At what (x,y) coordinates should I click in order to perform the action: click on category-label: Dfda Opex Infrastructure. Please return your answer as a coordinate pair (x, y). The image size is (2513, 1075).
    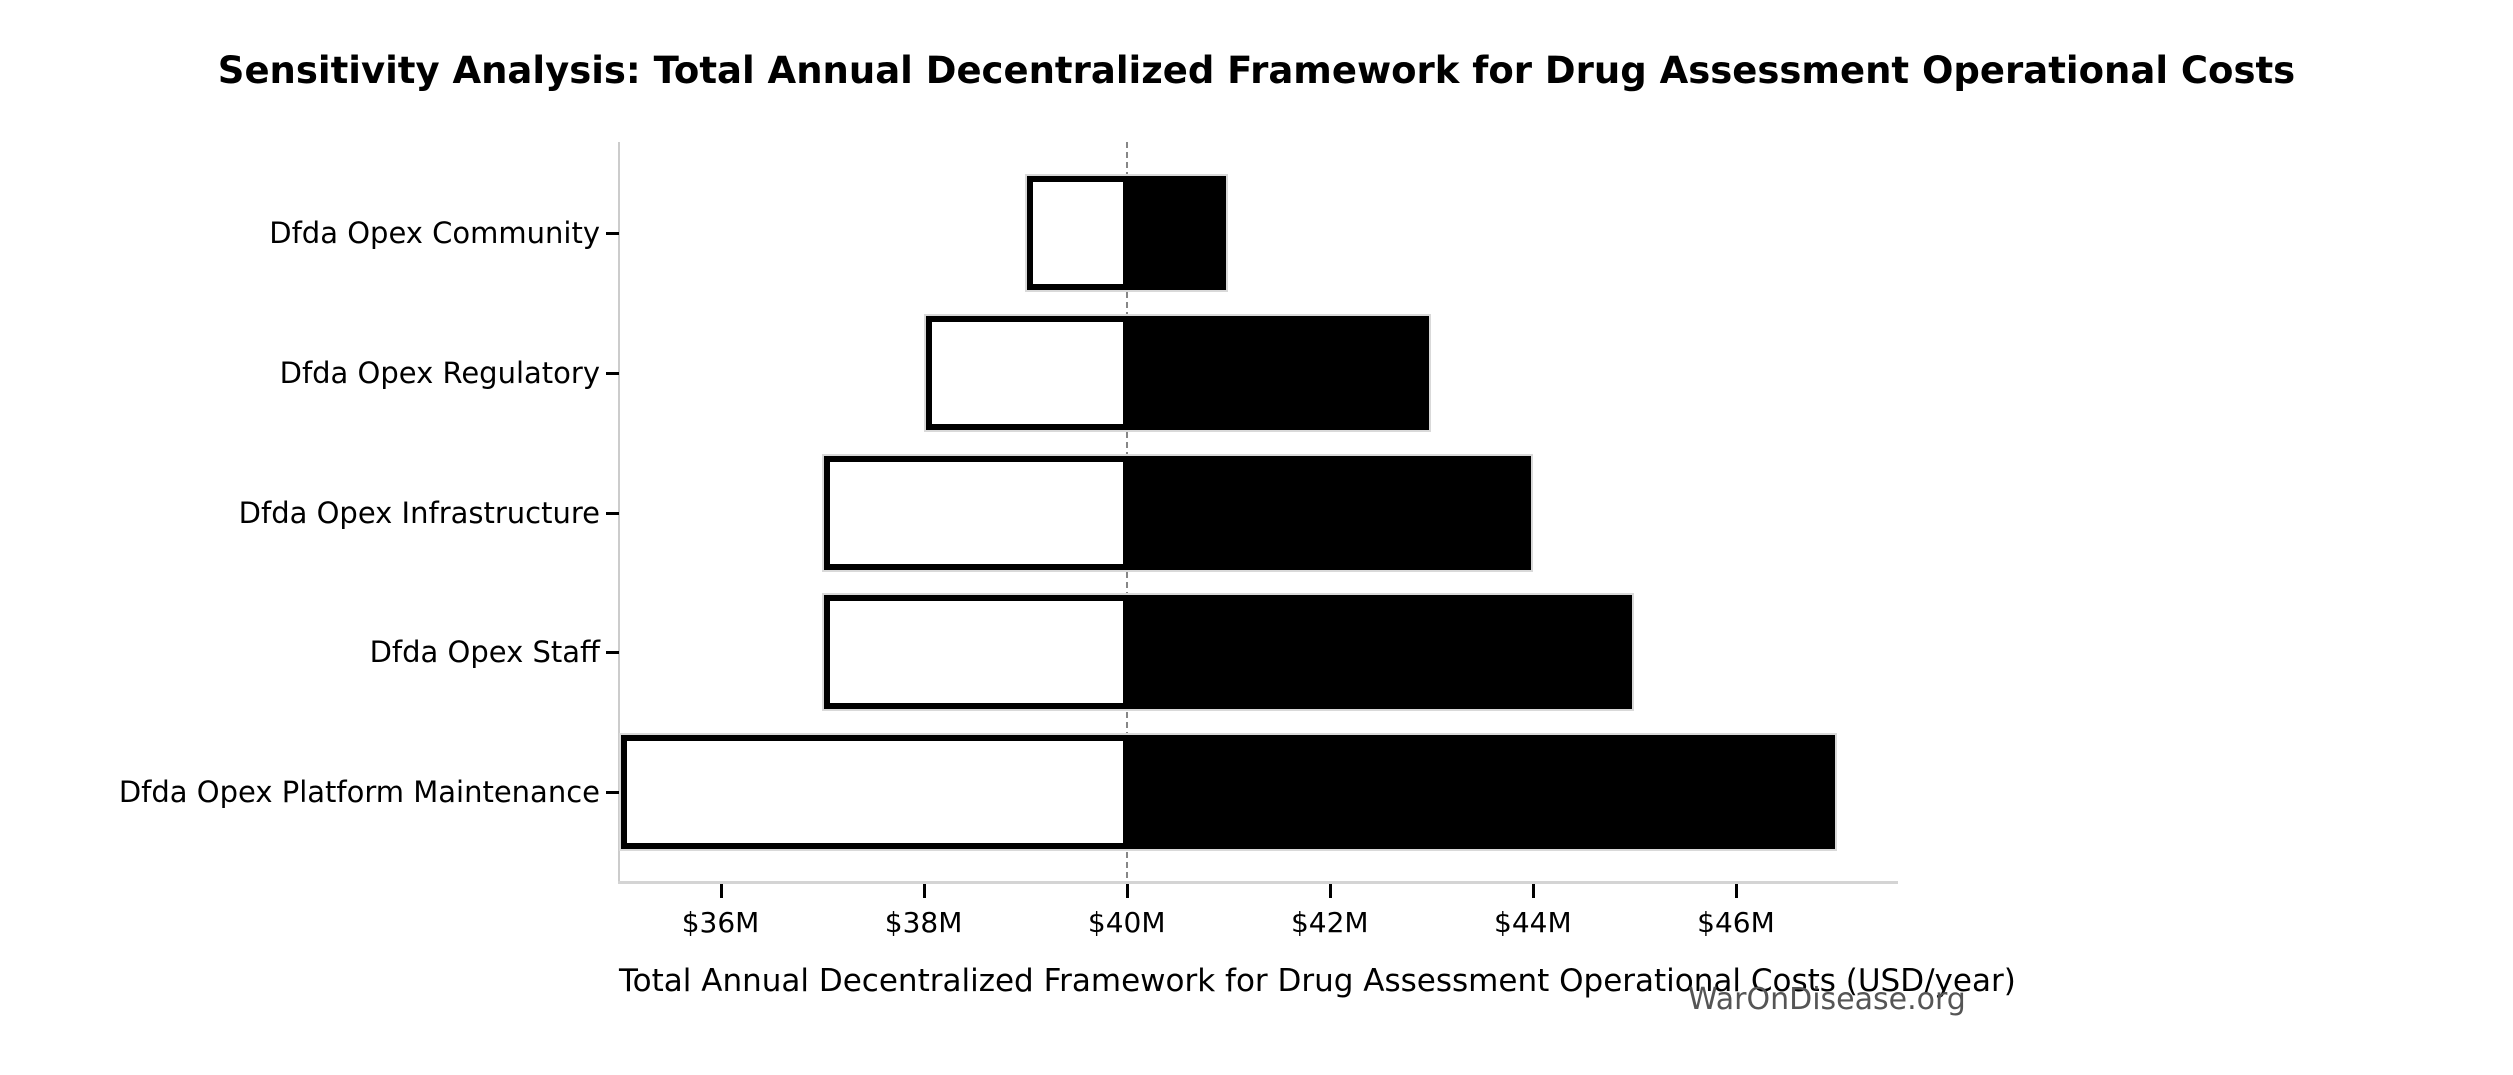
    Looking at the image, I should click on (419, 512).